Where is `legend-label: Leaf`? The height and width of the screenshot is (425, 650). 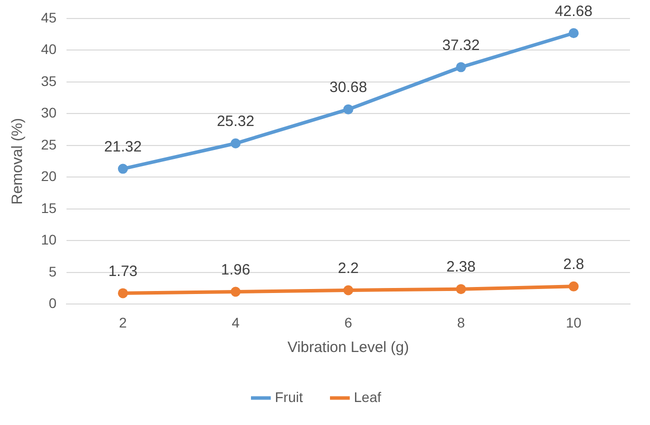 legend-label: Leaf is located at coordinates (368, 396).